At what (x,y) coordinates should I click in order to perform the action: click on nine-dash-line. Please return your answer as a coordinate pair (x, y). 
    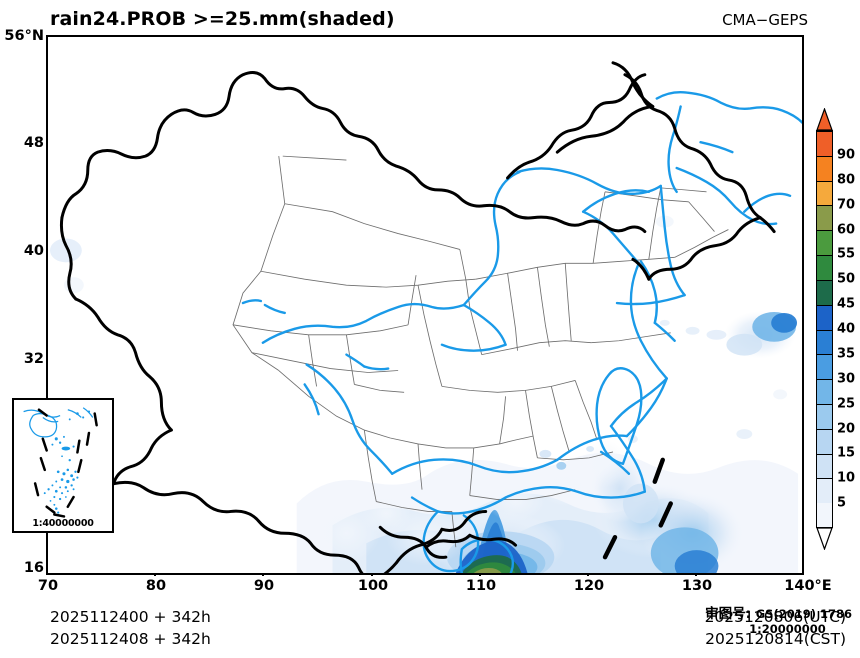
    Looking at the image, I should click on (637, 508).